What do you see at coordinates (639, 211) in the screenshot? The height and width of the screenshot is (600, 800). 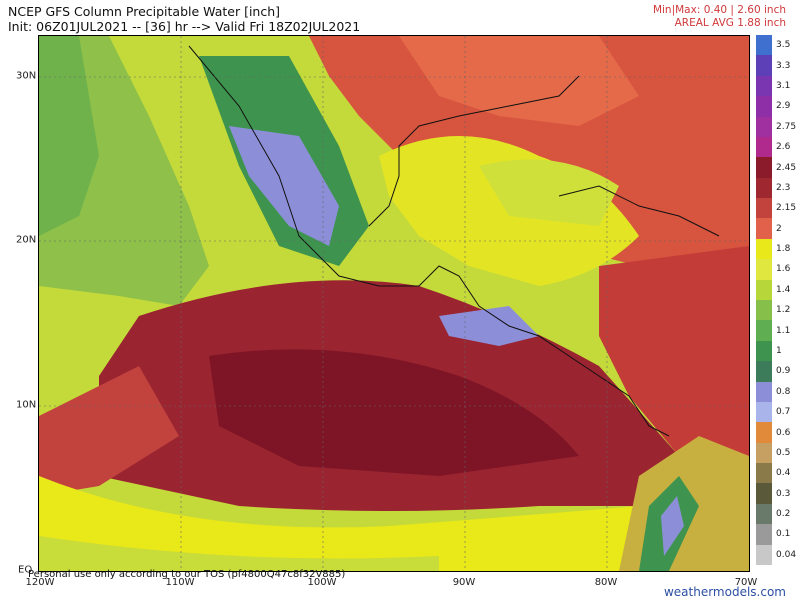 I see `caribbean-islands` at bounding box center [639, 211].